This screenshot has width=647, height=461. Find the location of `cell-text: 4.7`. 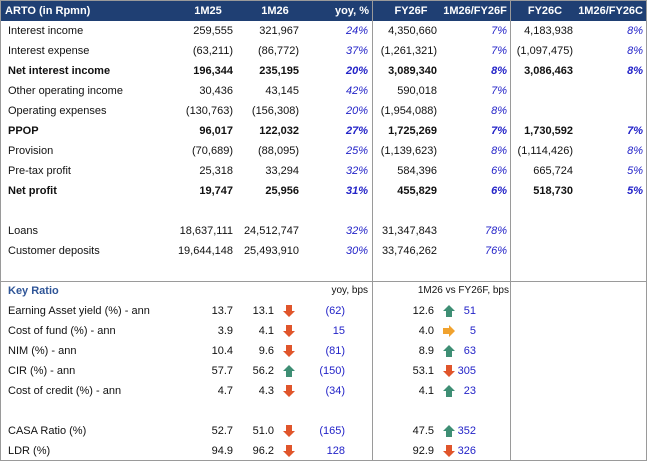

cell-text: 4.7 is located at coordinates (225, 391).